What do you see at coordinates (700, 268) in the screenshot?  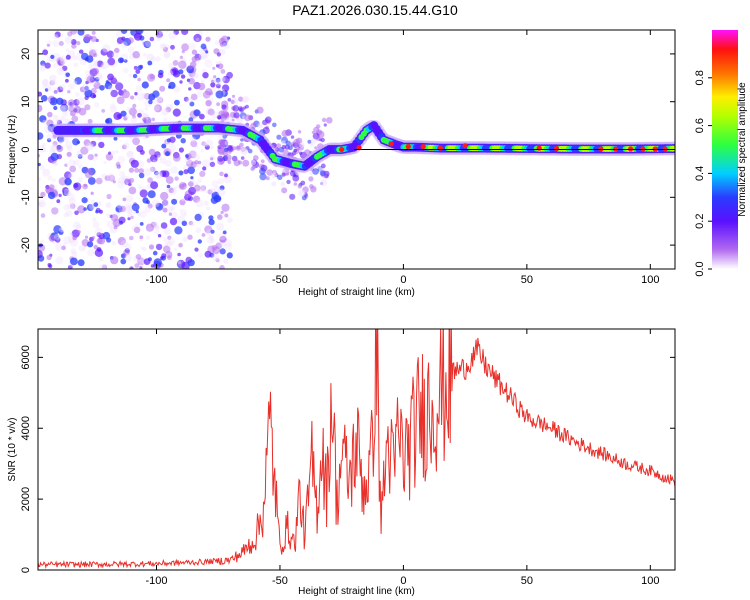 I see `colorbar-tick-label: 0.0` at bounding box center [700, 268].